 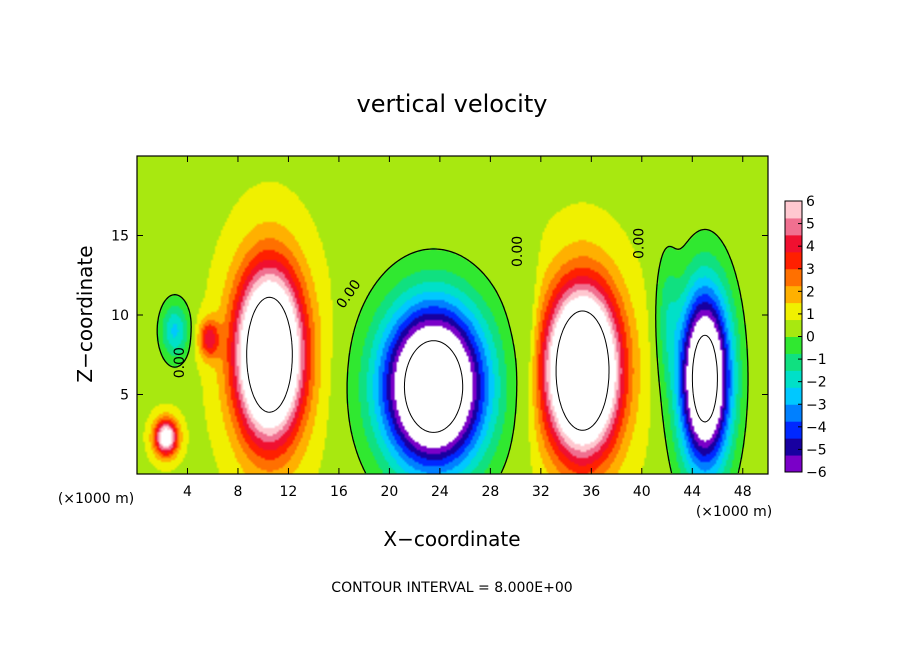 What do you see at coordinates (810, 292) in the screenshot?
I see `colorbar-tick-label: 2` at bounding box center [810, 292].